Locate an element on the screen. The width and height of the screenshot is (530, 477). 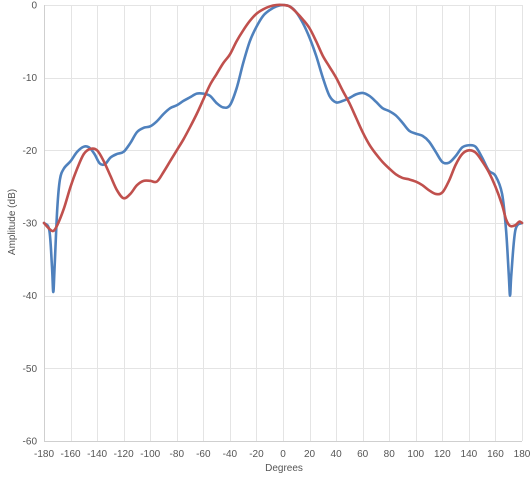
x-tick-label: 140 is located at coordinates (469, 454).